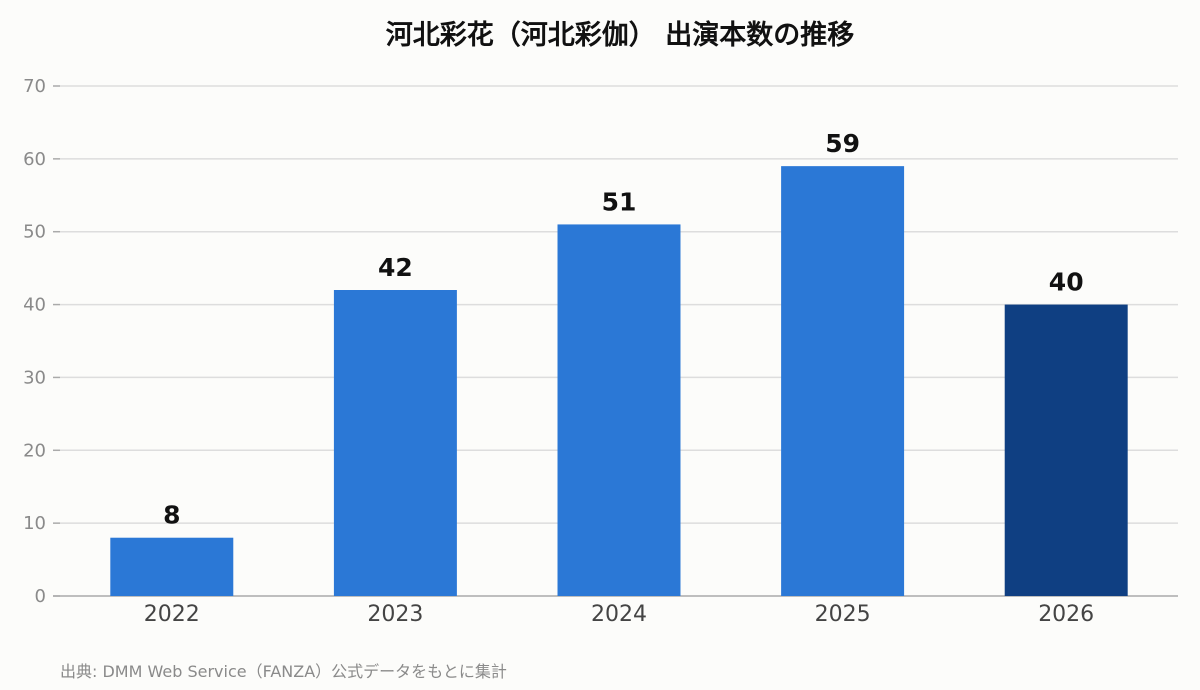  What do you see at coordinates (283, 671) in the screenshot?
I see `source-note: 出典: DMM Web Service（FANZA）公式データをもとに集計` at bounding box center [283, 671].